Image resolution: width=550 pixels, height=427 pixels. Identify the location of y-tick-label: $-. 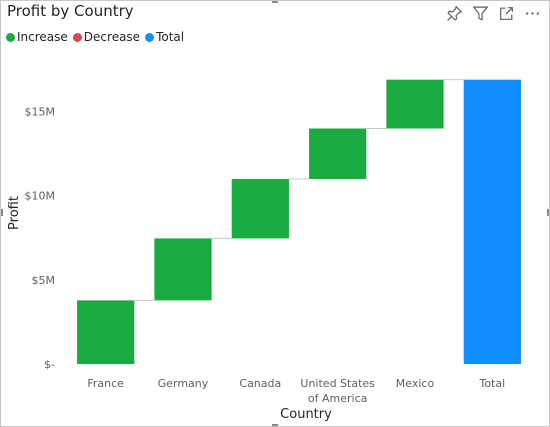
(49, 364).